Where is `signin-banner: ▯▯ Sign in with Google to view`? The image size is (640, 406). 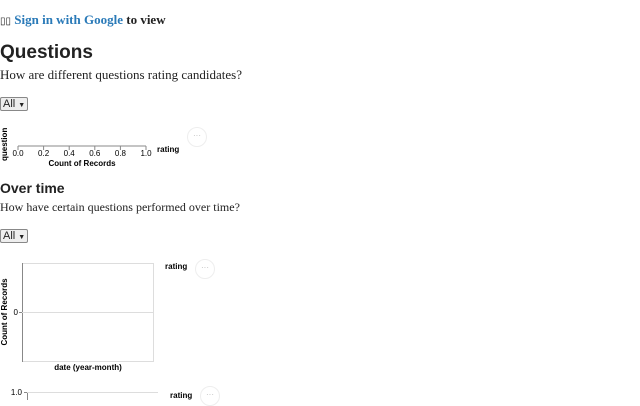 signin-banner: ▯▯ Sign in with Google to view is located at coordinates (83, 20).